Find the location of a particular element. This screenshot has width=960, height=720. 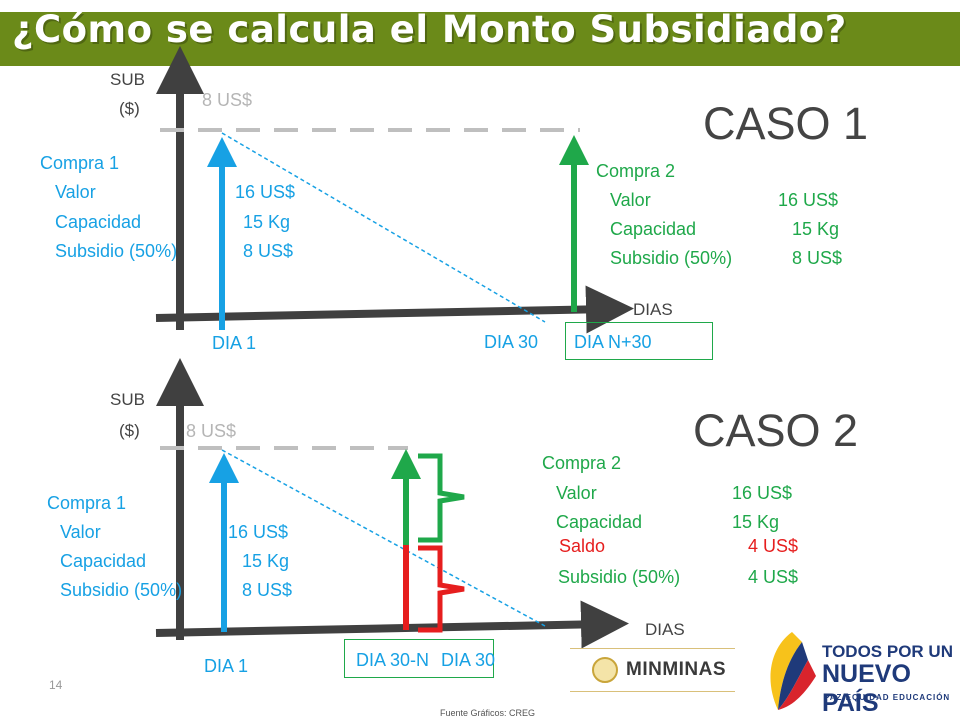

caso1-compra2-title: Compra 2 is located at coordinates (636, 171).